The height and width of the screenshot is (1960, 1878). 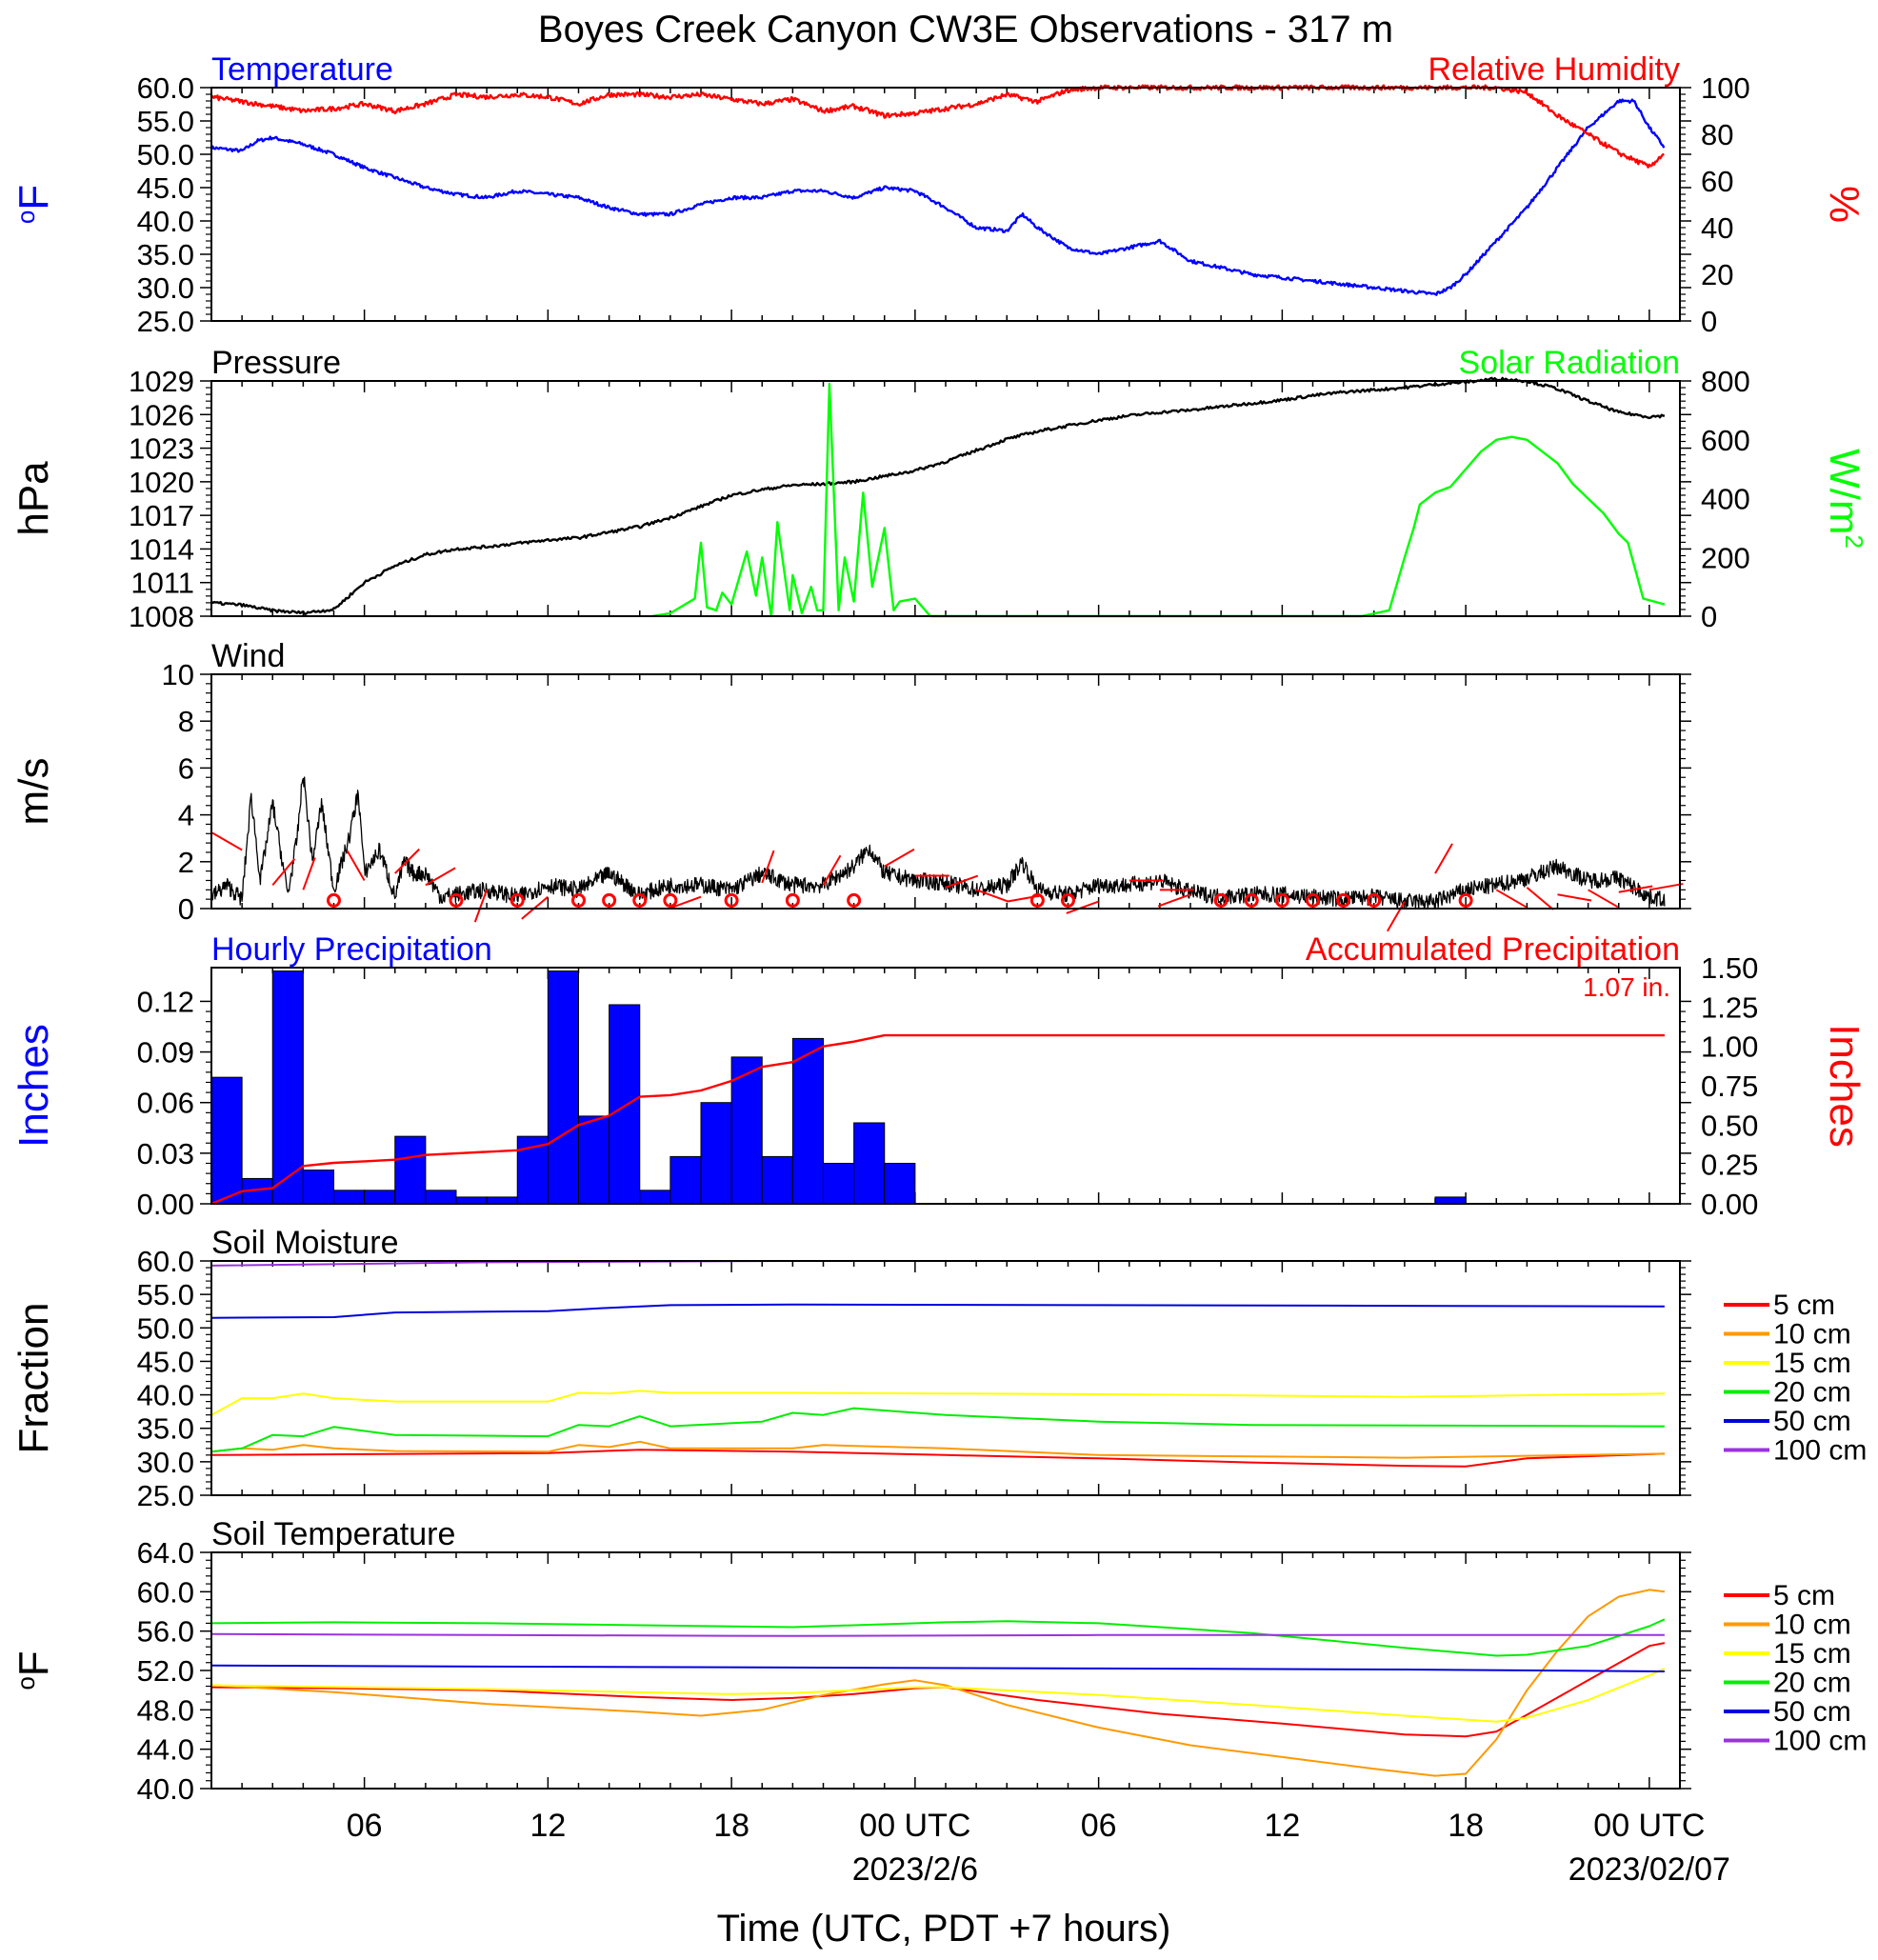 What do you see at coordinates (1729, 1204) in the screenshot?
I see `y-tick-label-right: 0.00` at bounding box center [1729, 1204].